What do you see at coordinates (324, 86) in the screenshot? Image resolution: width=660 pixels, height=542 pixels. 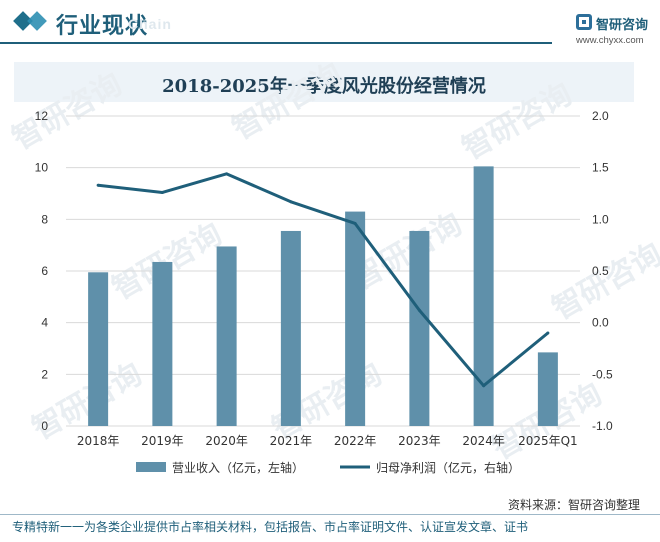 I see `chart-title: 2018-2025年一季度风光股份经营情况` at bounding box center [324, 86].